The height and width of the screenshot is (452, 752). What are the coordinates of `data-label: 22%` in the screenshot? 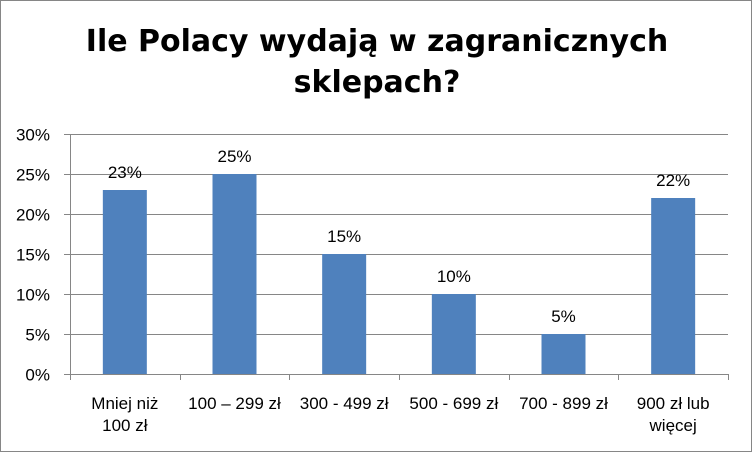 It's located at (673, 180).